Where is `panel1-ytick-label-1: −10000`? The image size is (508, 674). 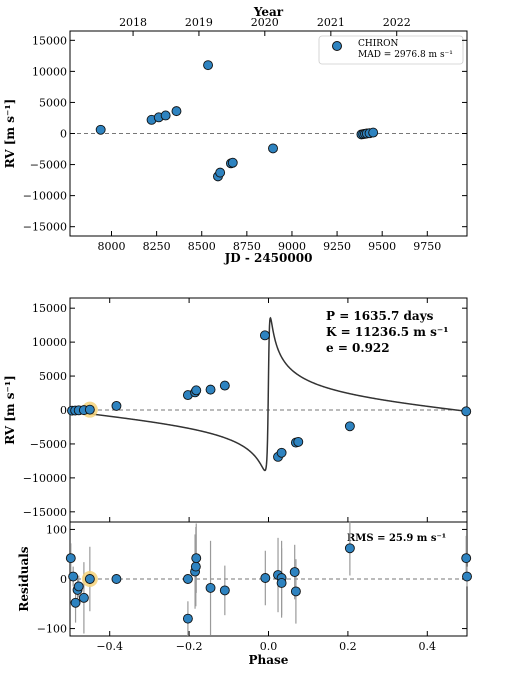
panel1-ytick-label-1: −10000 is located at coordinates (45, 196).